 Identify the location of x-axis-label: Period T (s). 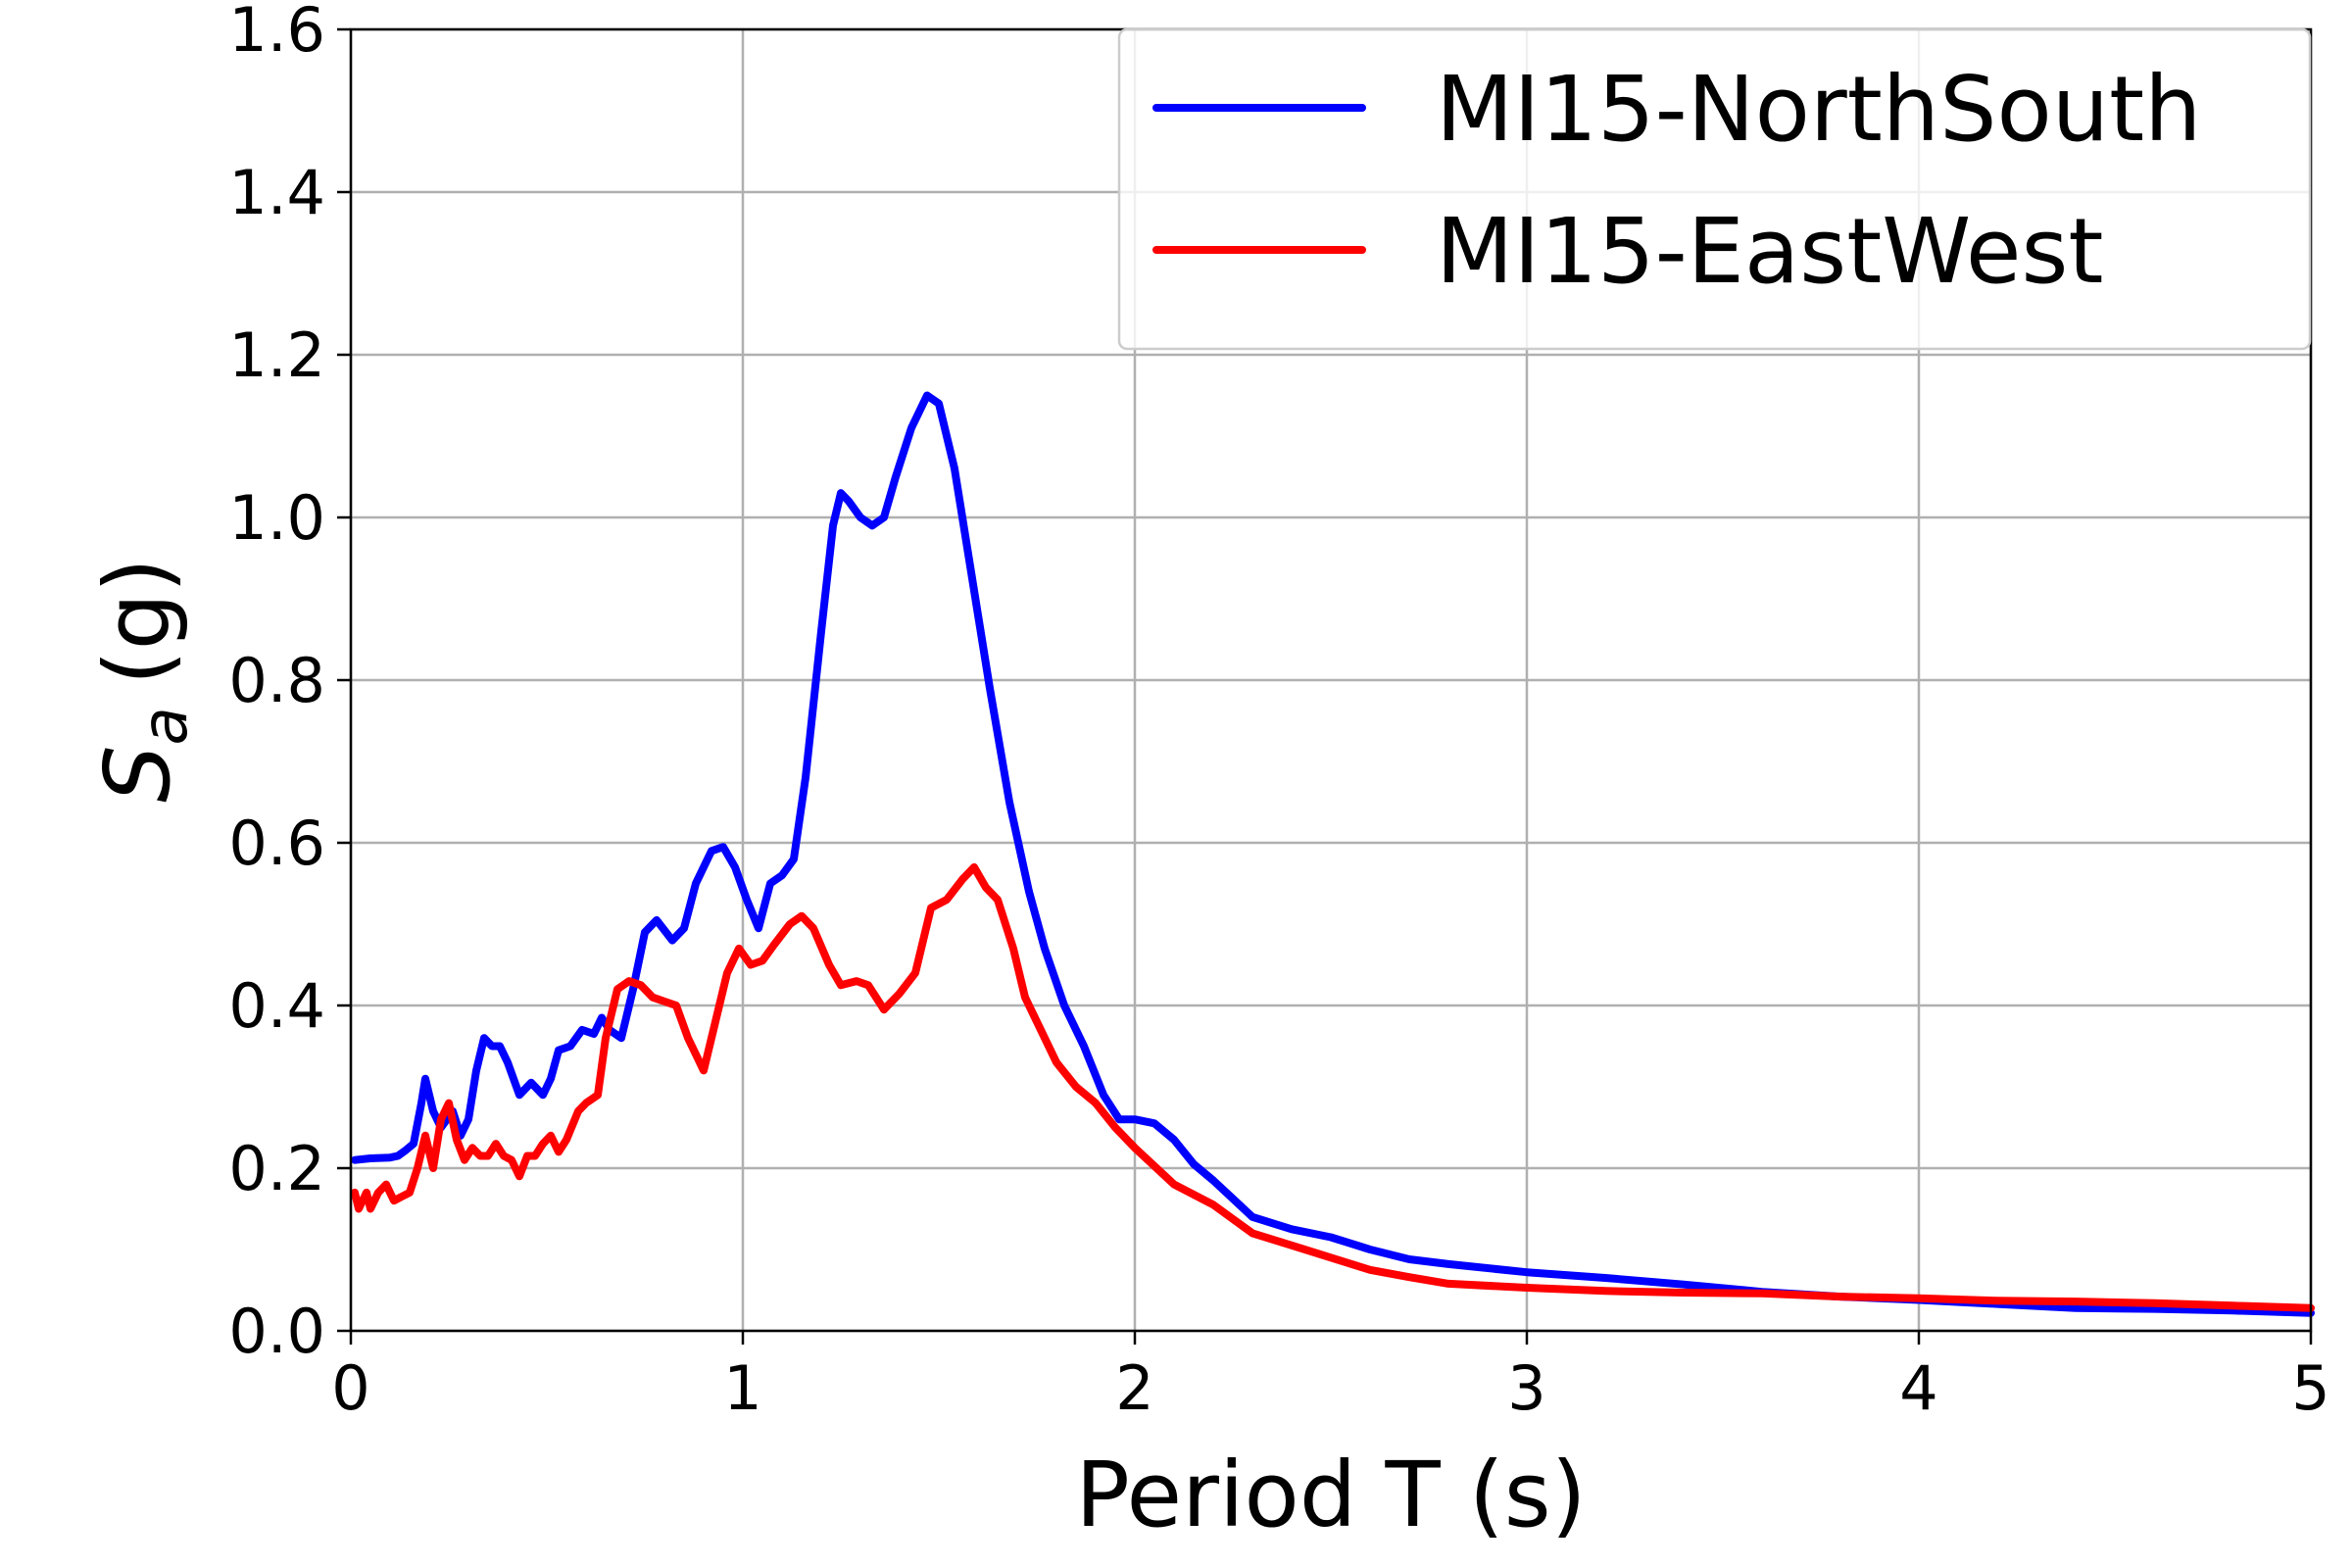
(1330, 1495).